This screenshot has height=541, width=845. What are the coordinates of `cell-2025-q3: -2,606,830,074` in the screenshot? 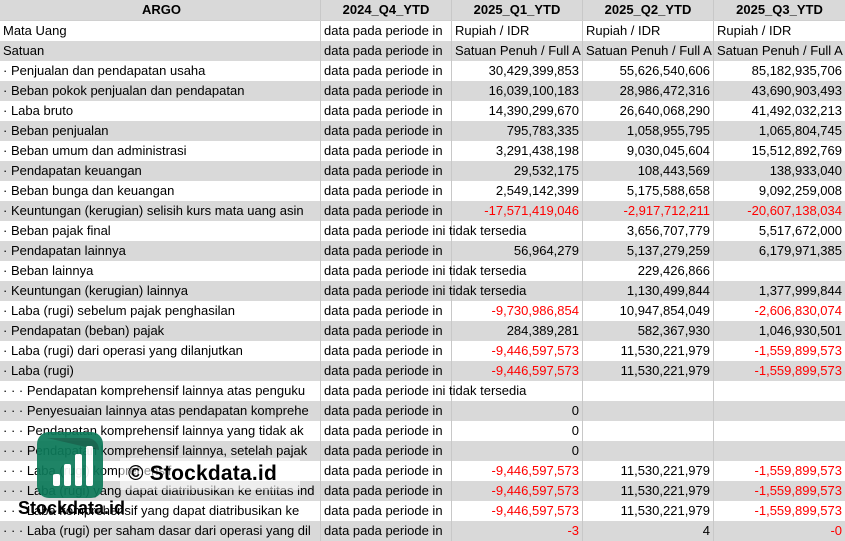 It's located at (779, 311).